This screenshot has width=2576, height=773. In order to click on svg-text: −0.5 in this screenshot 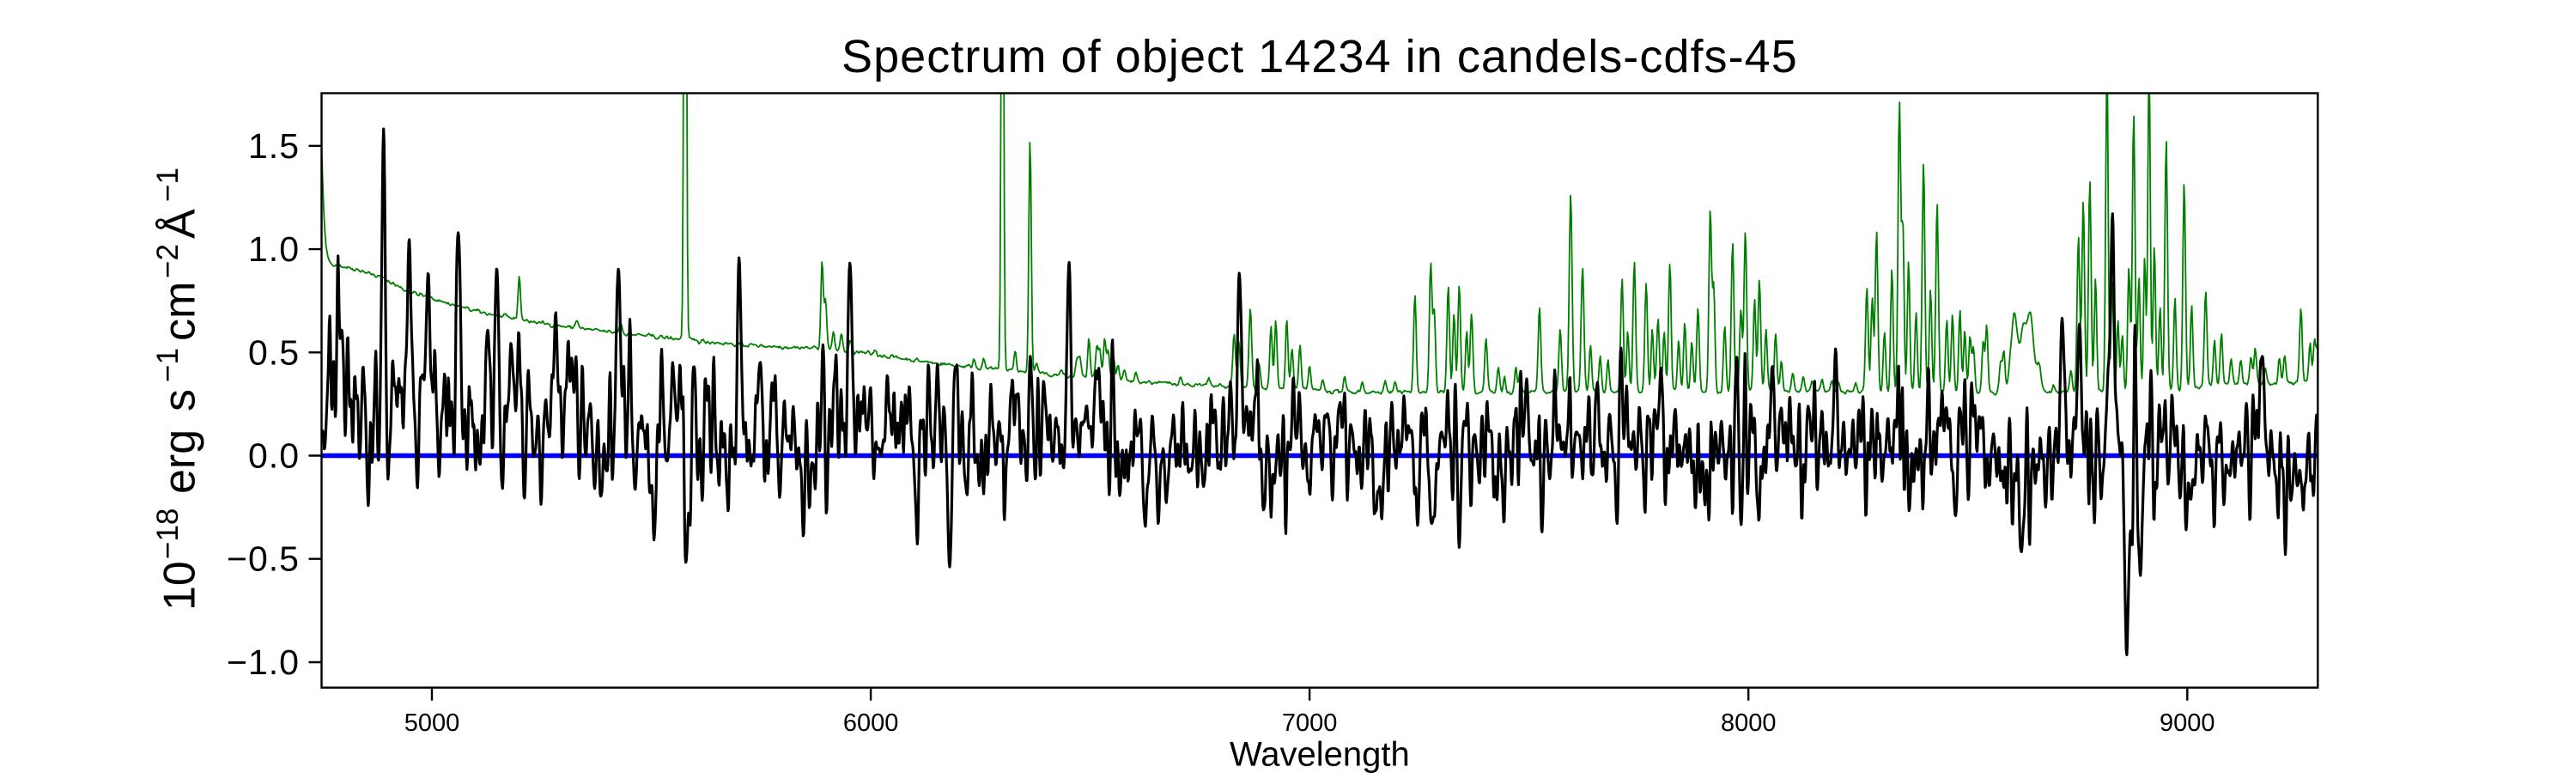, I will do `click(263, 559)`.